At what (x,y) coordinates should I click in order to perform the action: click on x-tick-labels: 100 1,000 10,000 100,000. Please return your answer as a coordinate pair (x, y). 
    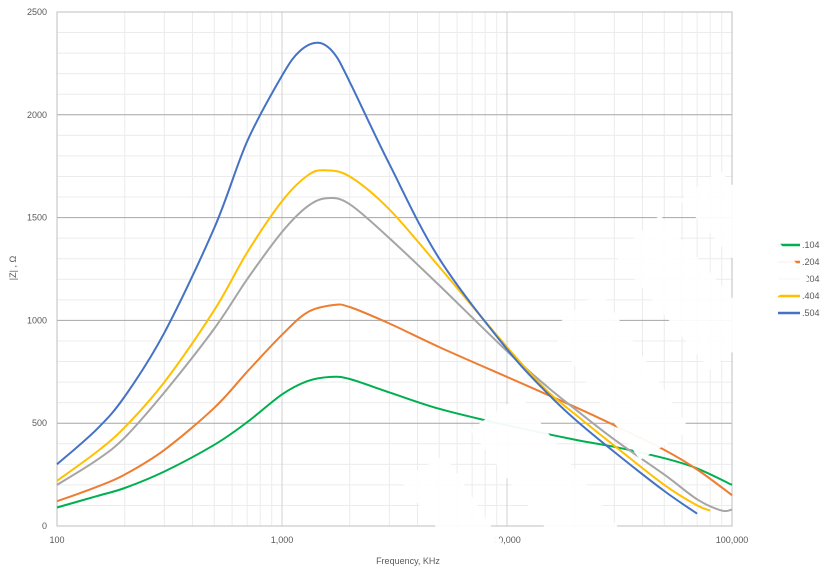
    Looking at the image, I should click on (398, 540).